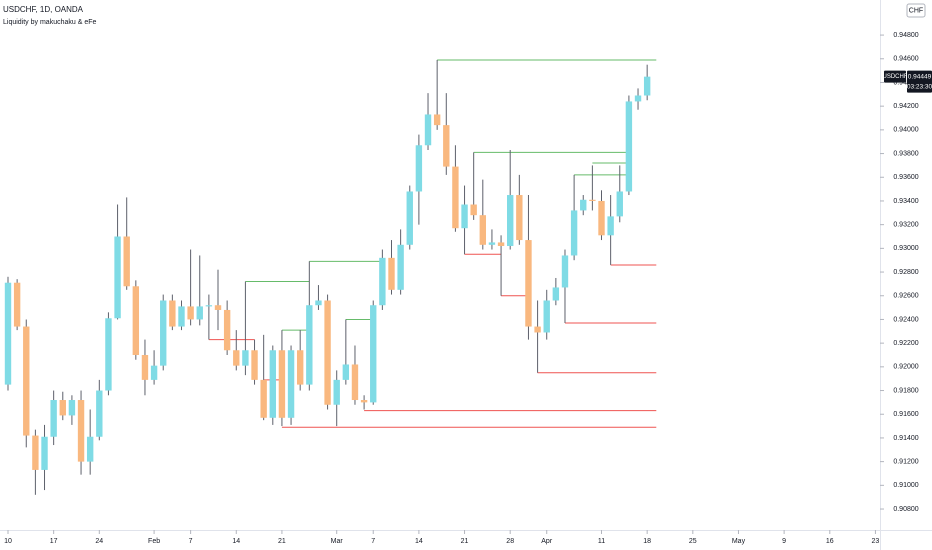 The height and width of the screenshot is (550, 932). What do you see at coordinates (905, 319) in the screenshot?
I see `y-tick-label: 0.92400` at bounding box center [905, 319].